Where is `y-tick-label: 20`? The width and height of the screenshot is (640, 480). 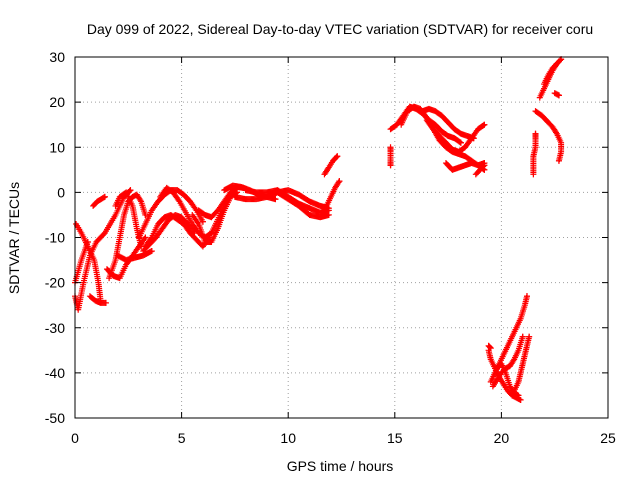
y-tick-label: 20 is located at coordinates (57, 102).